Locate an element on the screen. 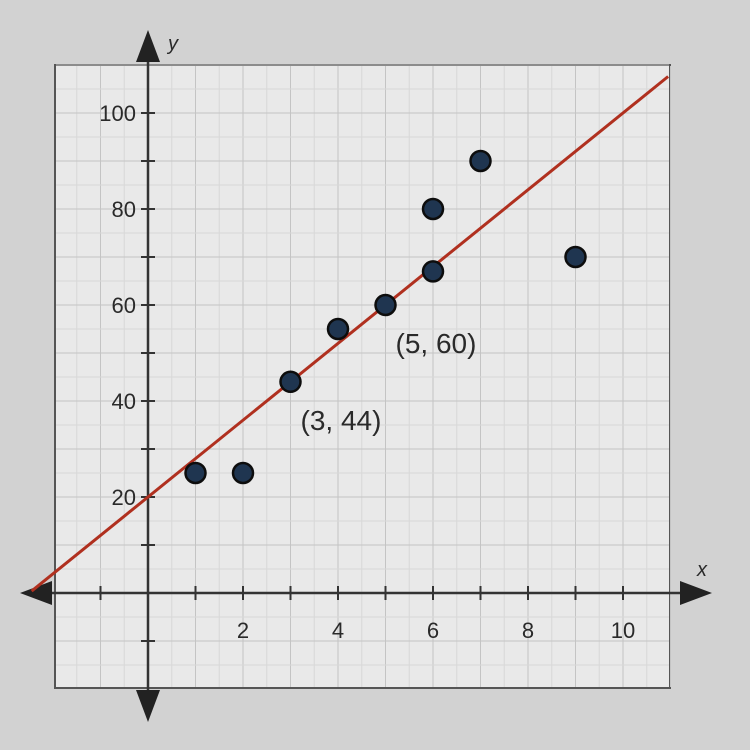 The height and width of the screenshot is (750, 750). x-tick-label: 2 is located at coordinates (243, 630).